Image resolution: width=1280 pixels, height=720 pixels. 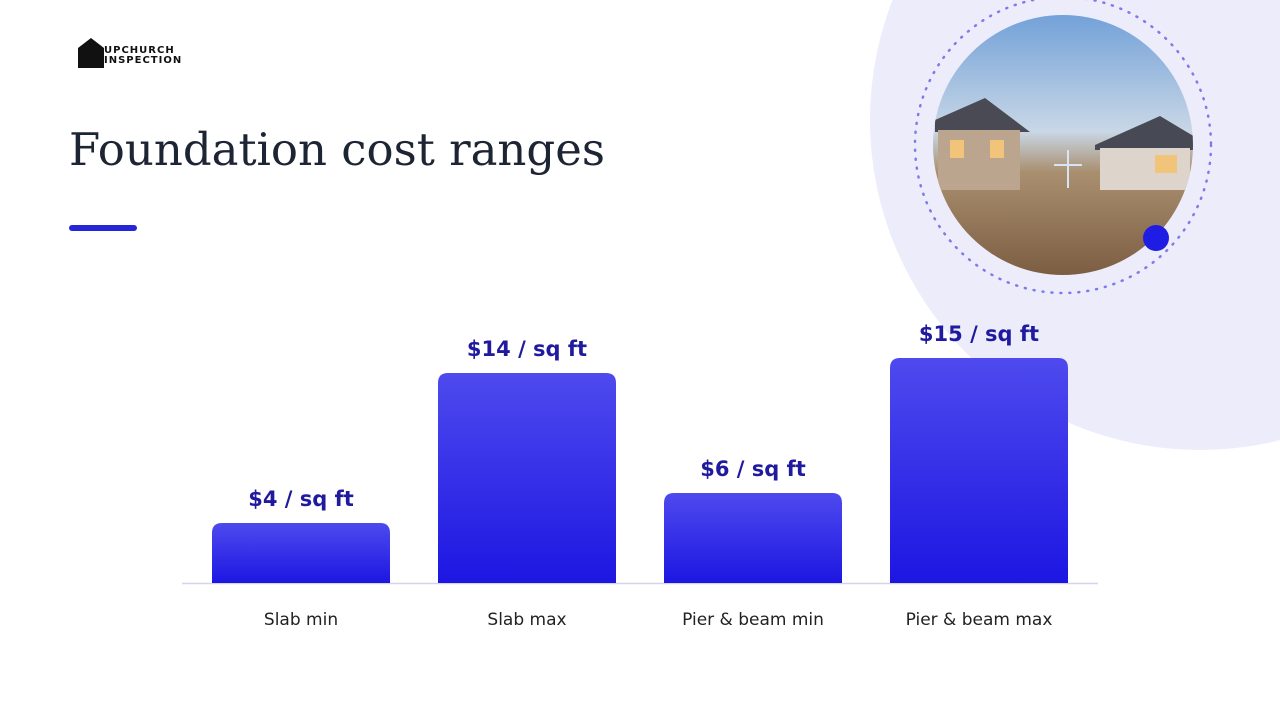 I want to click on title-accent, so click(x=103, y=228).